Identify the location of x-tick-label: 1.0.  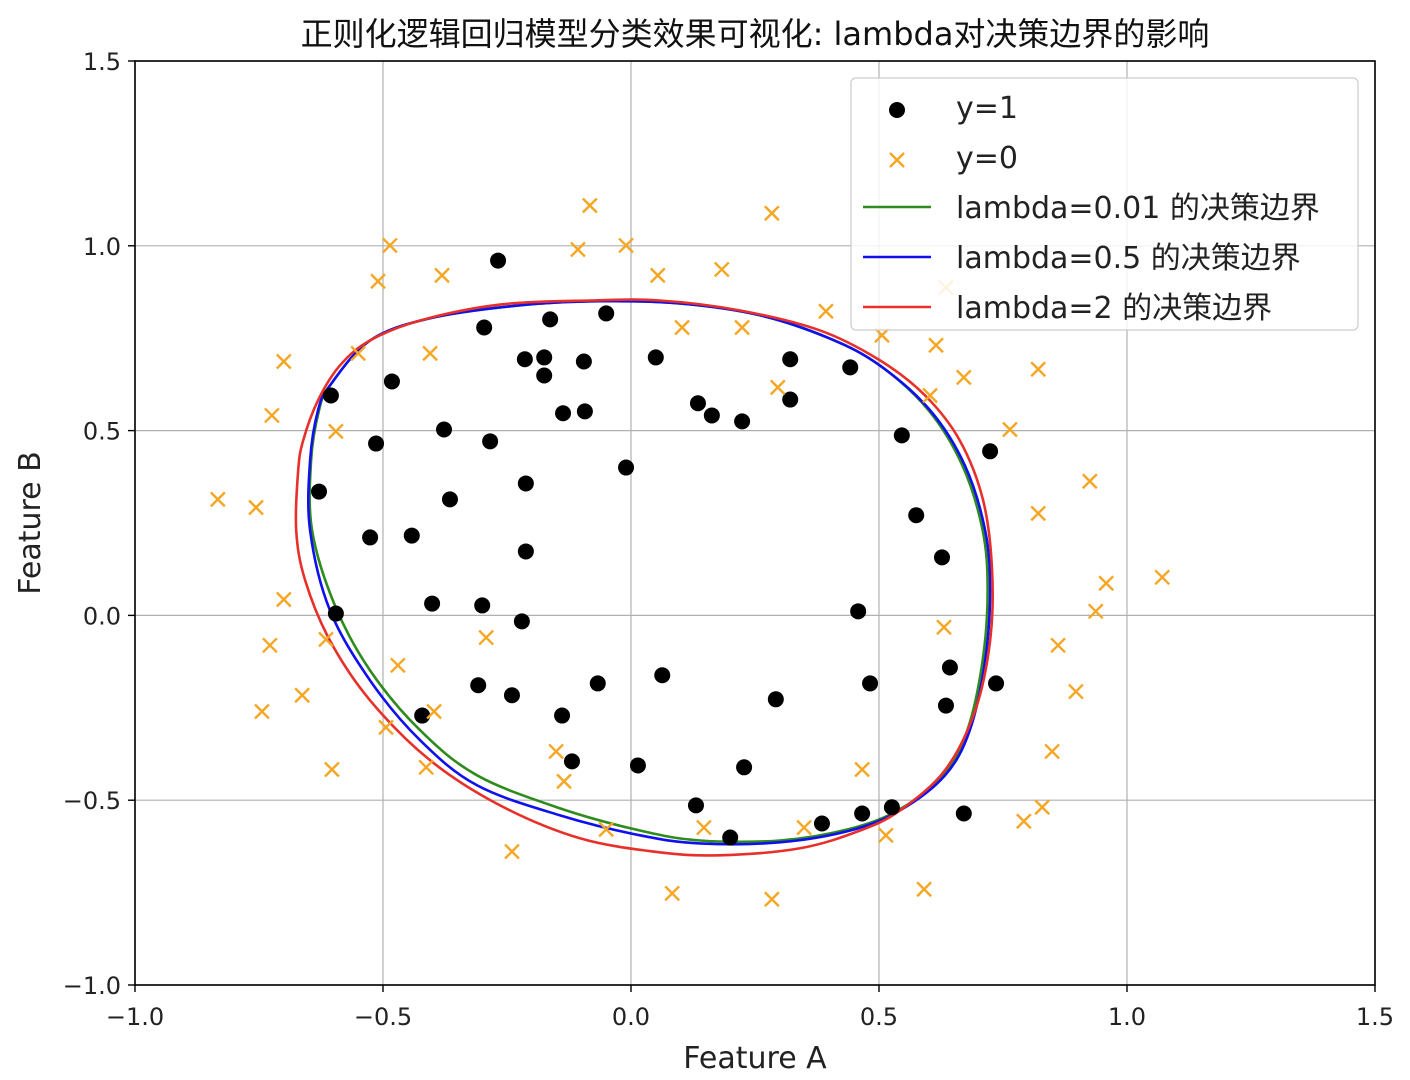
(1127, 1017).